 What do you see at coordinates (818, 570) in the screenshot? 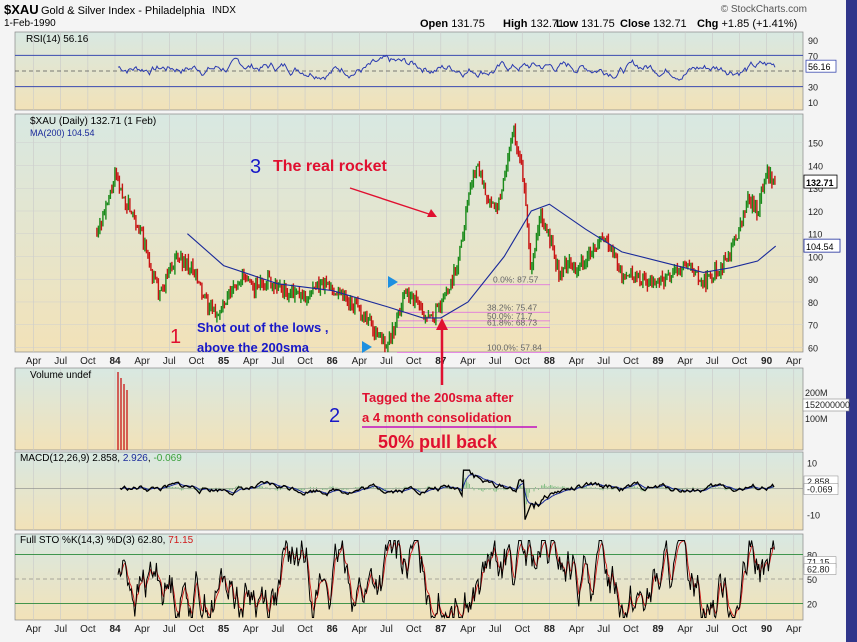
I see `sto-tick-label: 62.80` at bounding box center [818, 570].